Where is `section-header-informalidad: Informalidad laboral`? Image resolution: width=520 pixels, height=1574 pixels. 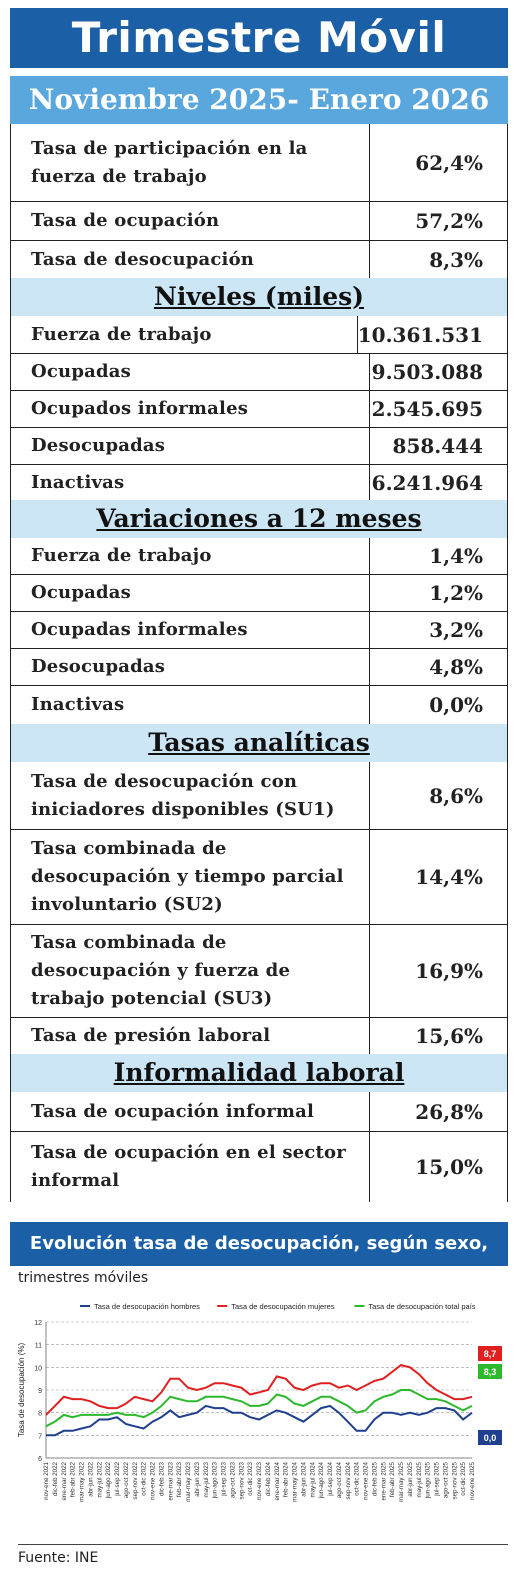 section-header-informalidad: Informalidad laboral is located at coordinates (259, 1073).